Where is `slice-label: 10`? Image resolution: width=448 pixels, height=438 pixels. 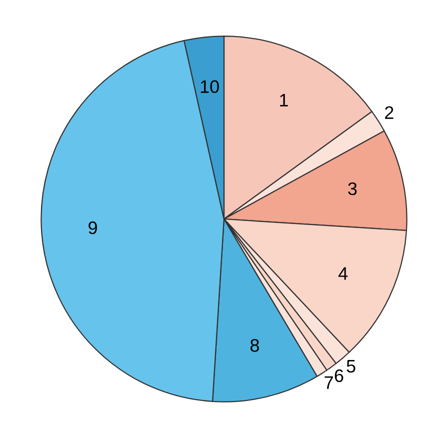
slice-label: 10 is located at coordinates (209, 87).